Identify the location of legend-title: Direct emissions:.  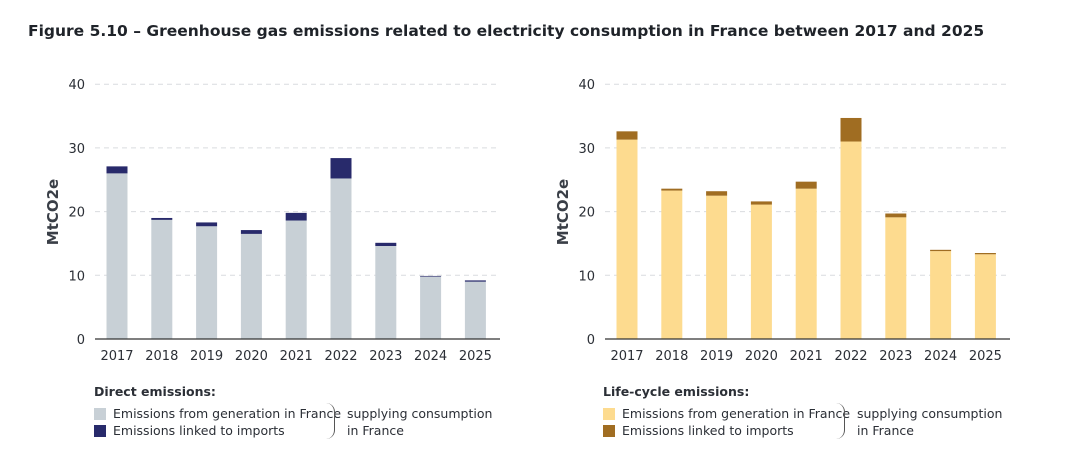
(155, 391).